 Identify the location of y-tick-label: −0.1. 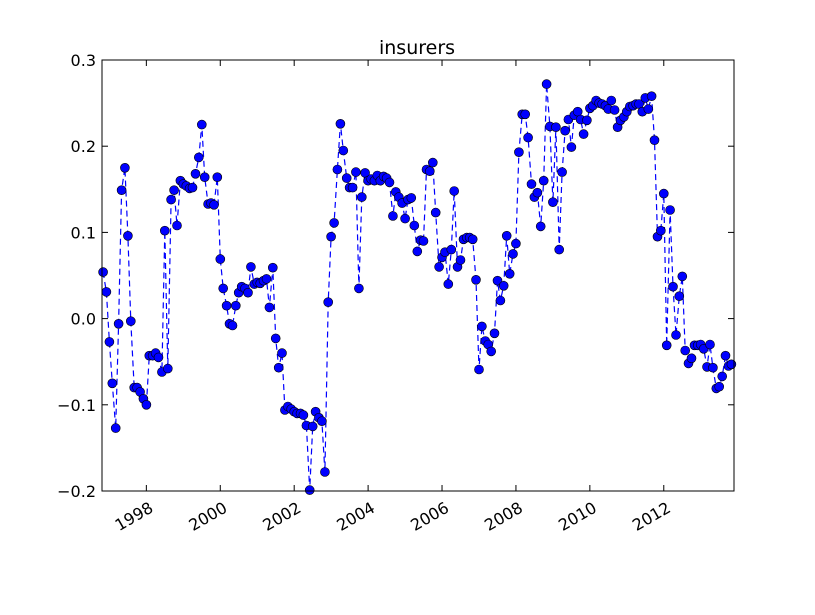
(76, 405).